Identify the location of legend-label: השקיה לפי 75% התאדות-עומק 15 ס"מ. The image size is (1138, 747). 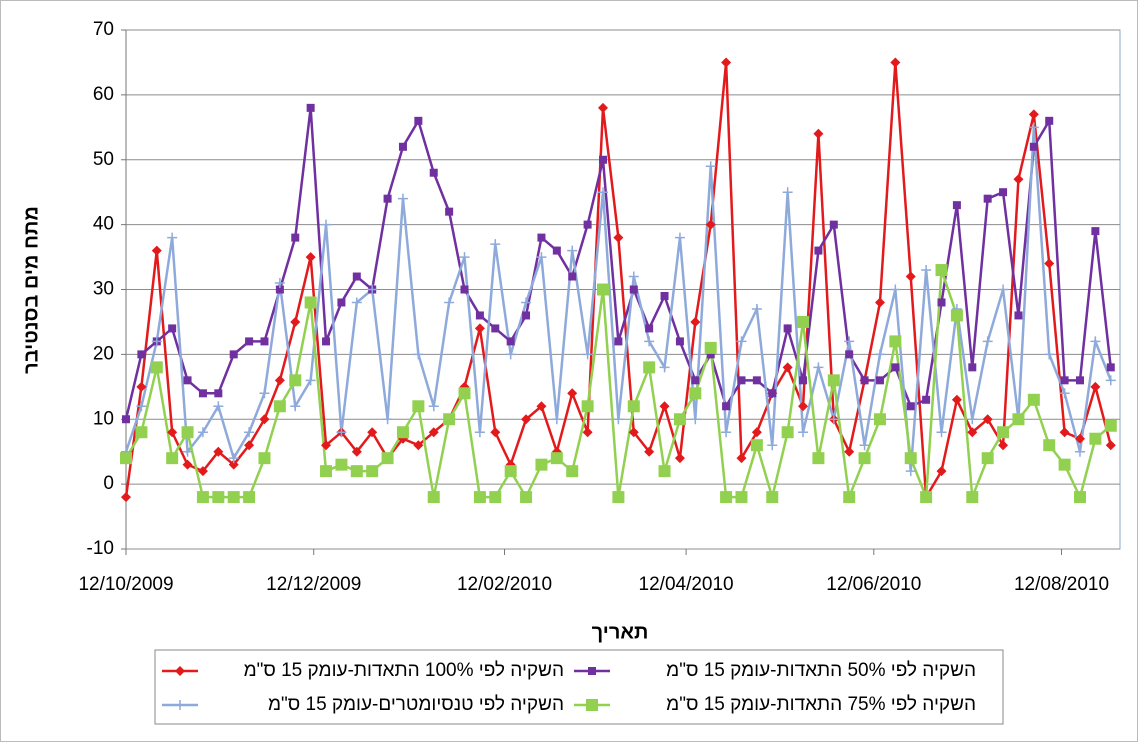
(821, 704).